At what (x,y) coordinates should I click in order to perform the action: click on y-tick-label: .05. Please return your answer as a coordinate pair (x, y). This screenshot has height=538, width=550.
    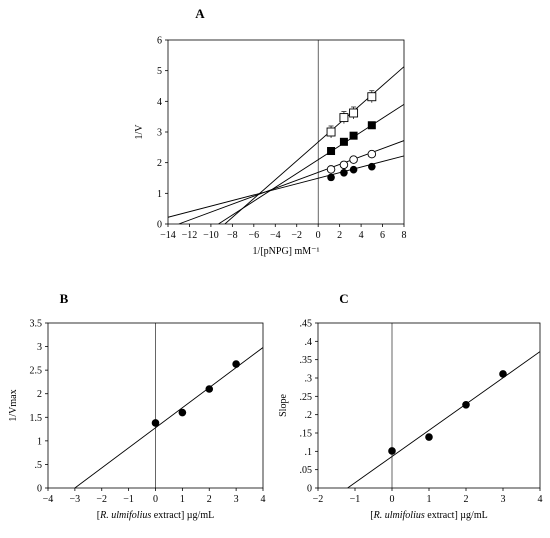
    Looking at the image, I should click on (306, 470).